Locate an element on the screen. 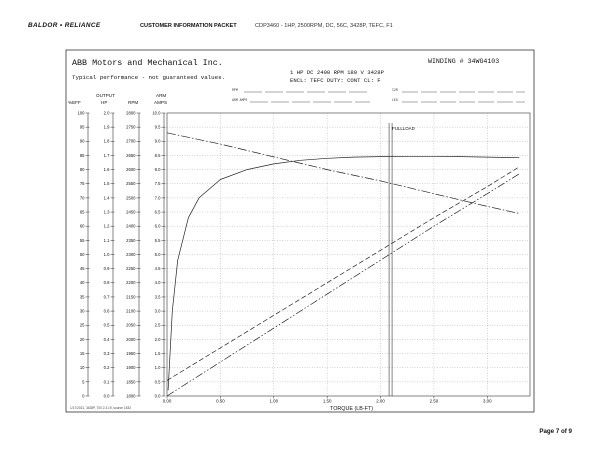 The width and height of the screenshot is (600, 464). amps-tick-label: 1.5 is located at coordinates (158, 353).